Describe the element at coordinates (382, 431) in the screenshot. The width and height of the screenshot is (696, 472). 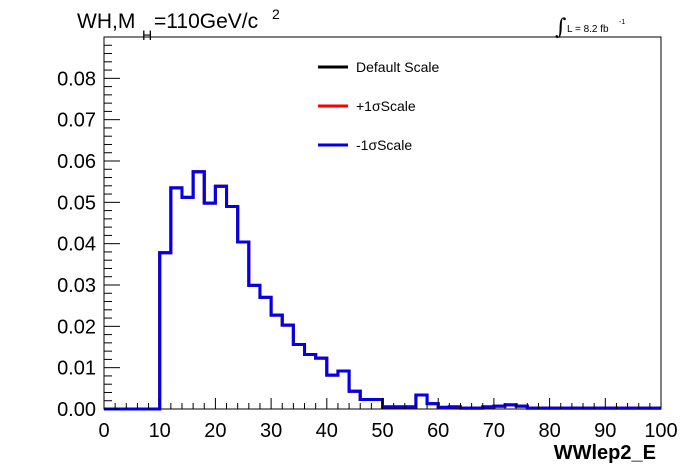
I see `x-tick-label: 50` at that location.